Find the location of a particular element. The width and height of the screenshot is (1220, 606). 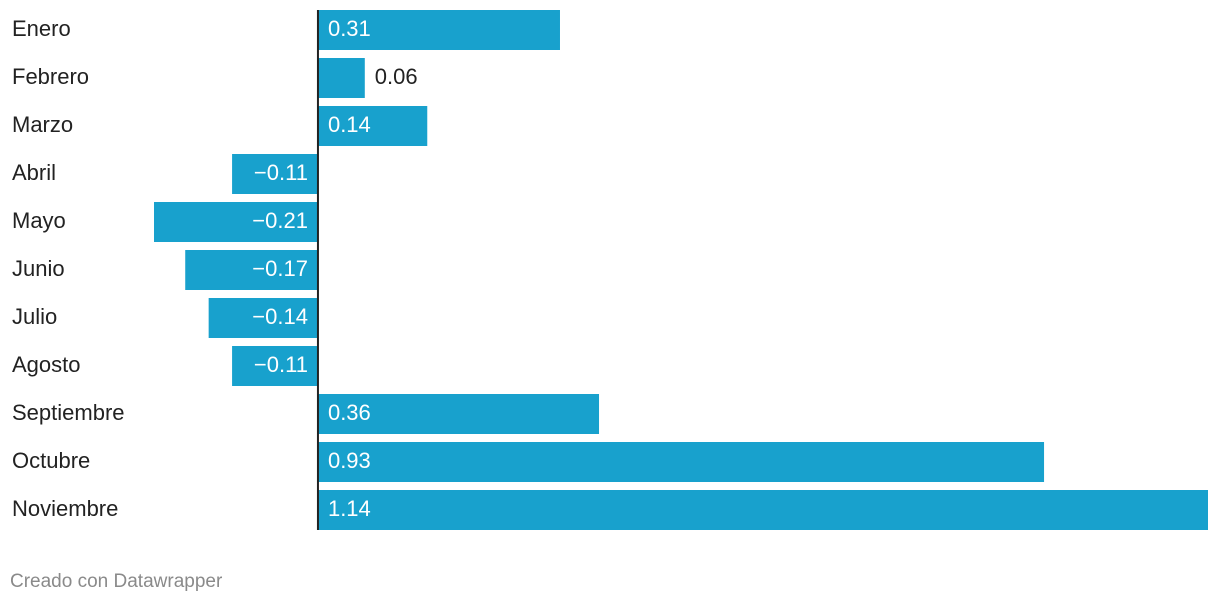

value-label: 1.14 is located at coordinates (349, 508).